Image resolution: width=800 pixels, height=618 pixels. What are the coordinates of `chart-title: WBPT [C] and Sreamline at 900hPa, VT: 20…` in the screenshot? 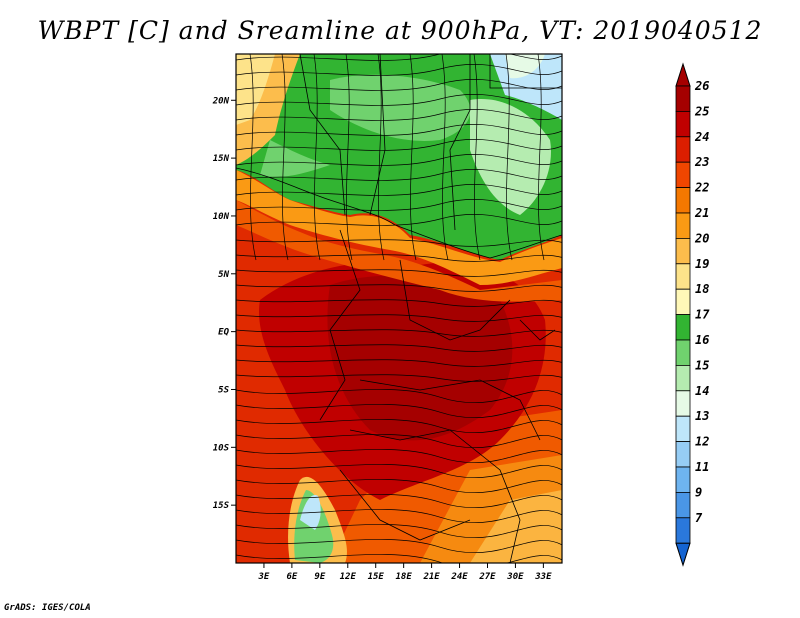 It's located at (400, 30).